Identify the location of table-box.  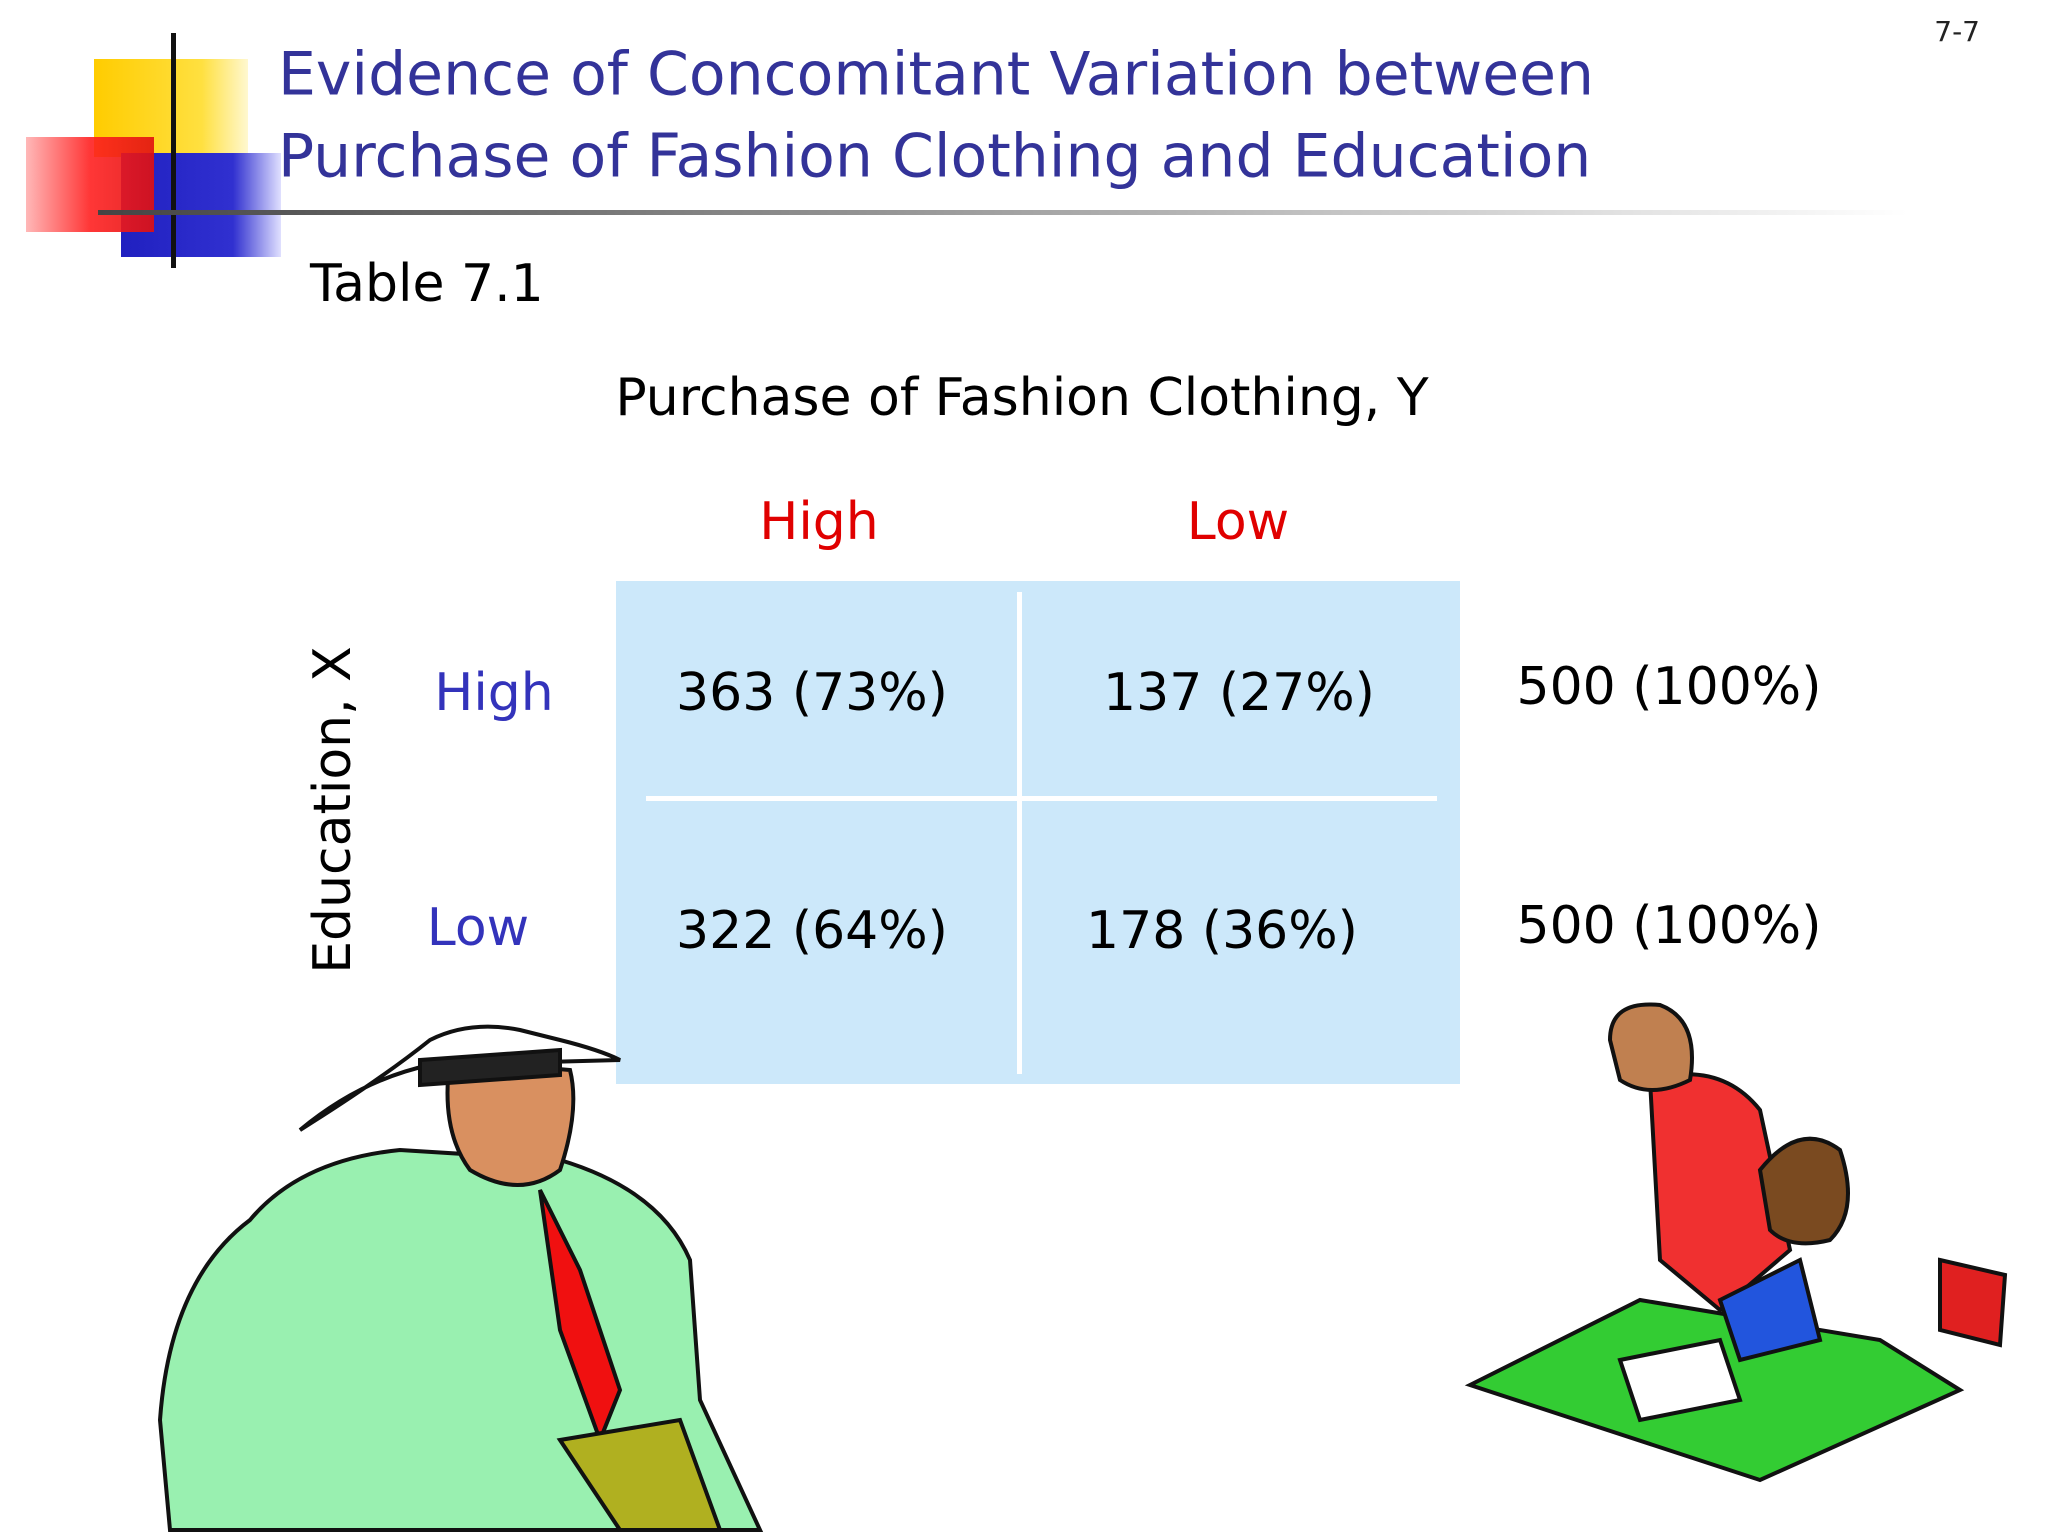
(1038, 832).